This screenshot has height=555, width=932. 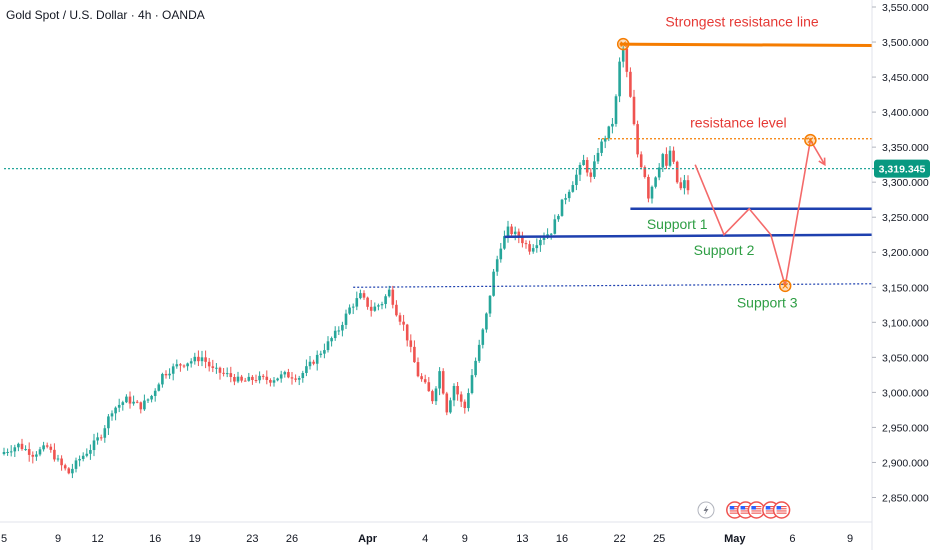 What do you see at coordinates (905, 323) in the screenshot?
I see `y-tick-label: 3,100.000` at bounding box center [905, 323].